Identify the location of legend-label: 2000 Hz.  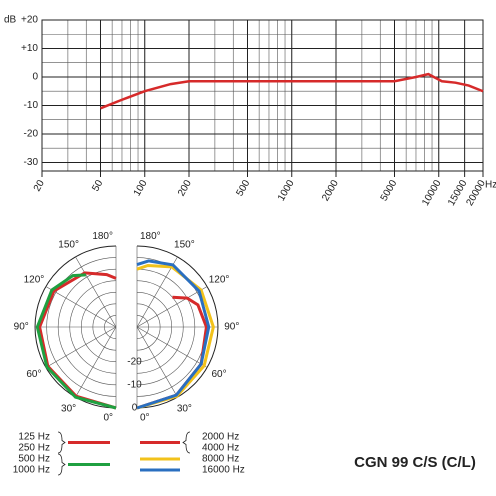
(220, 437).